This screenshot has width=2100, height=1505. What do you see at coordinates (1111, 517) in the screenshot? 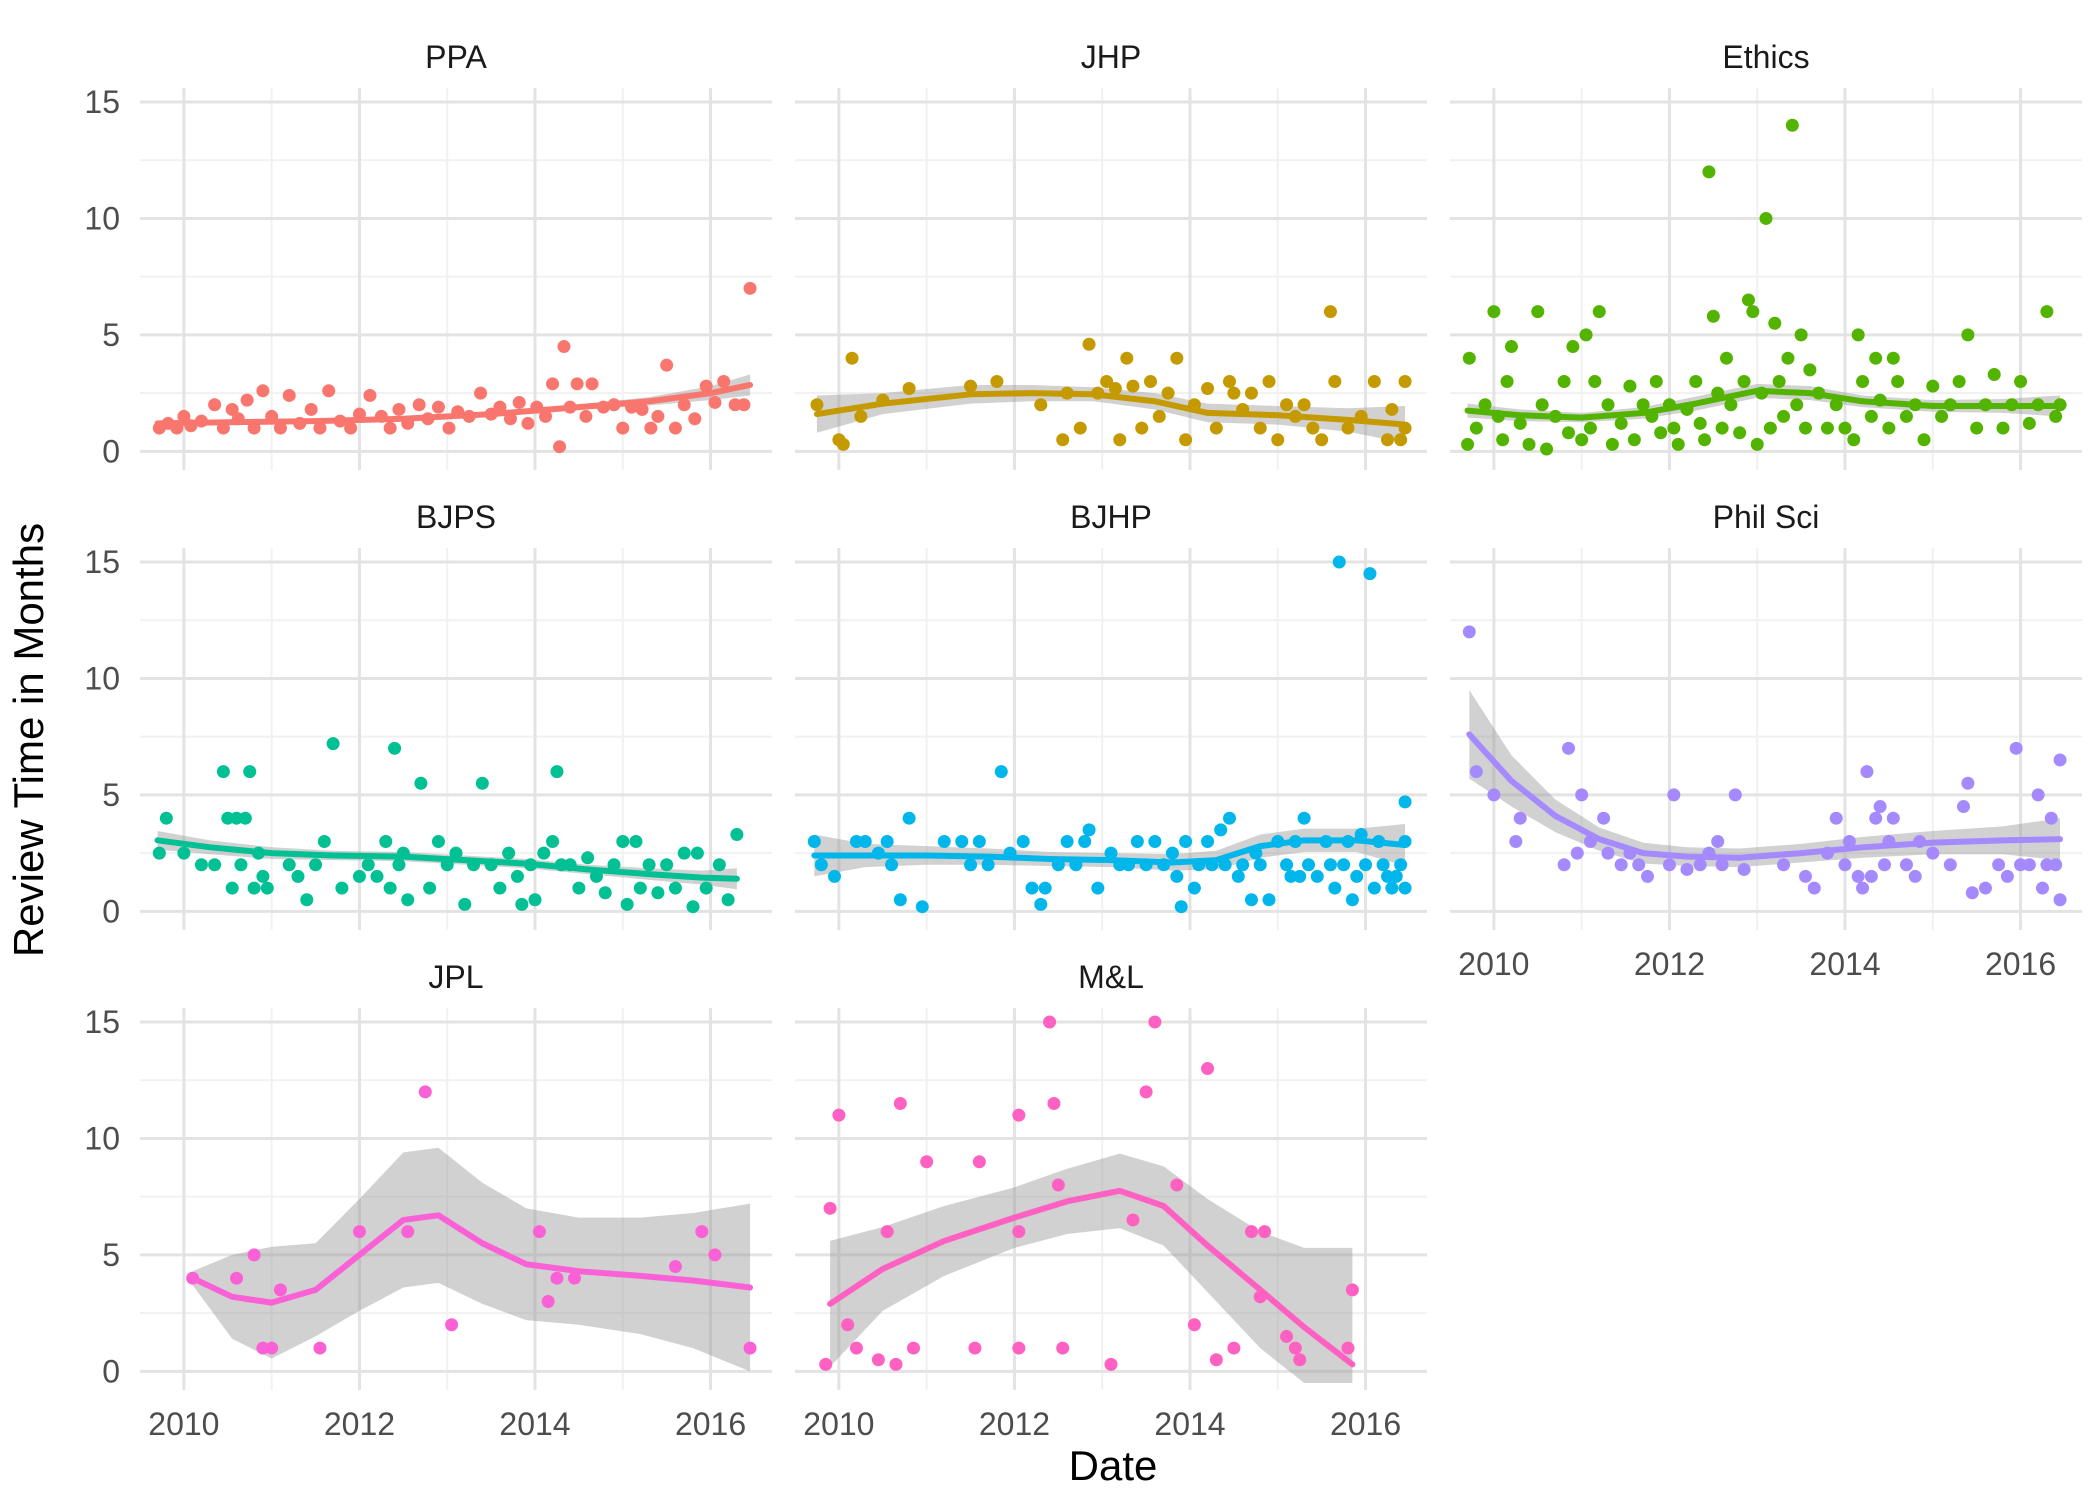
I see `panel-title: BJHP` at bounding box center [1111, 517].